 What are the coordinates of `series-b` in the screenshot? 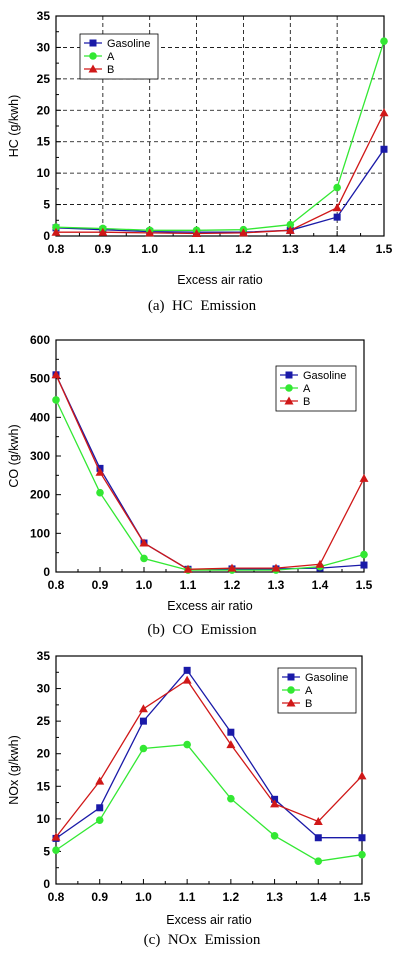 It's located at (209, 758).